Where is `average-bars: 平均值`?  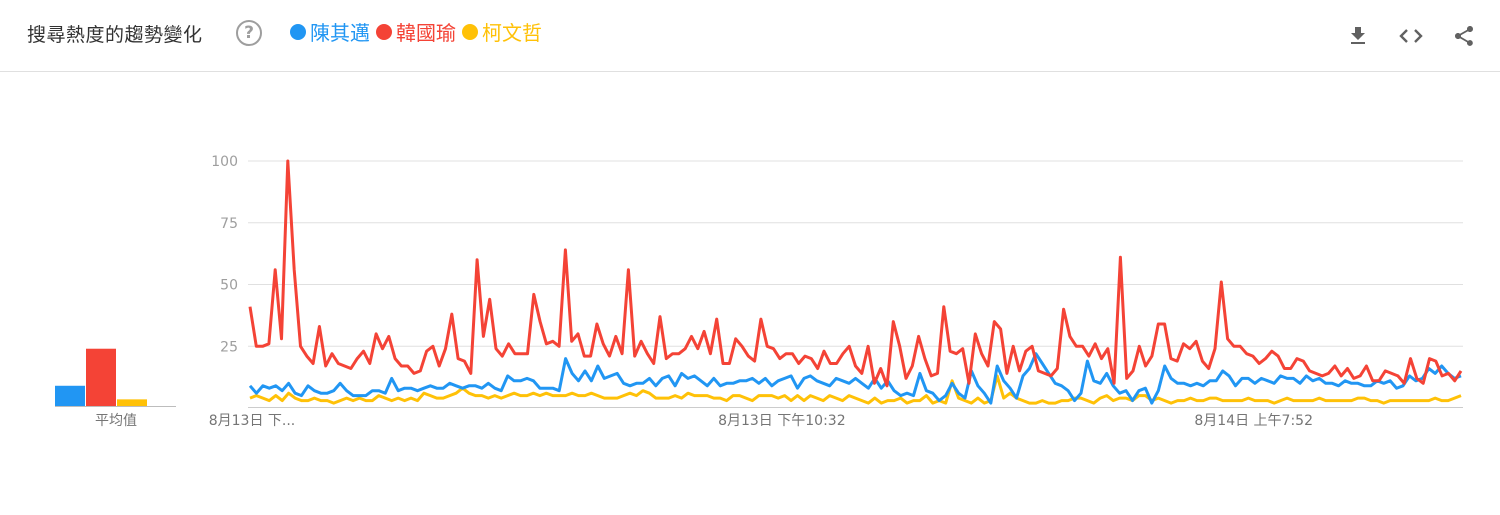
average-bars: 平均值 is located at coordinates (115, 388).